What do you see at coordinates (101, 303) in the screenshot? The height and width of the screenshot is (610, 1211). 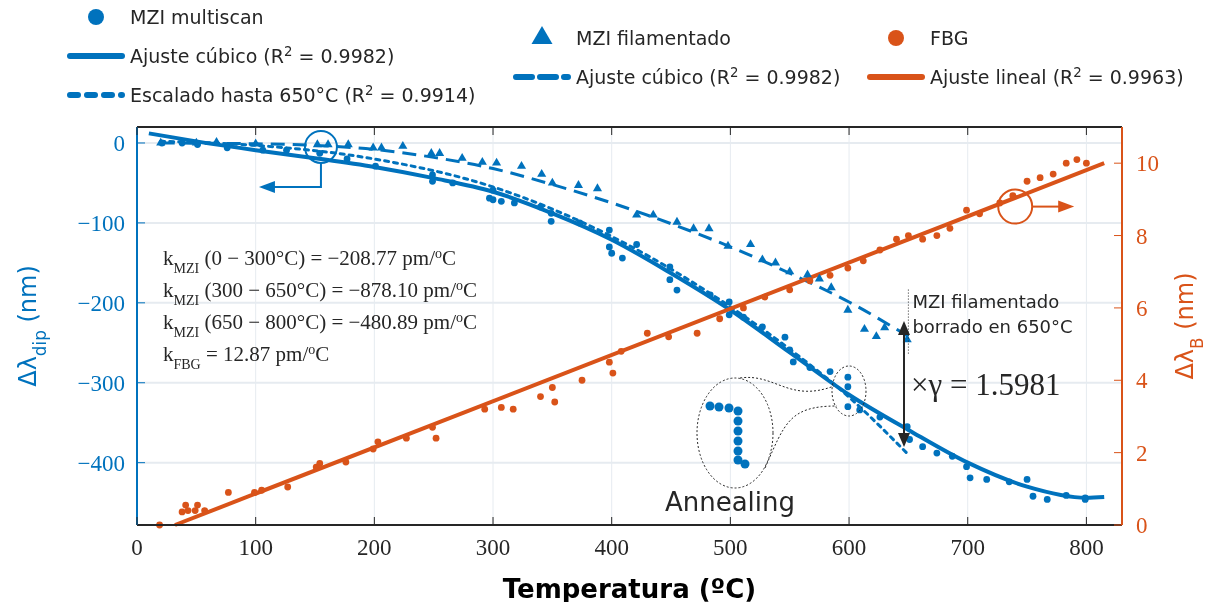 I see `y-tick-label: −200` at bounding box center [101, 303].